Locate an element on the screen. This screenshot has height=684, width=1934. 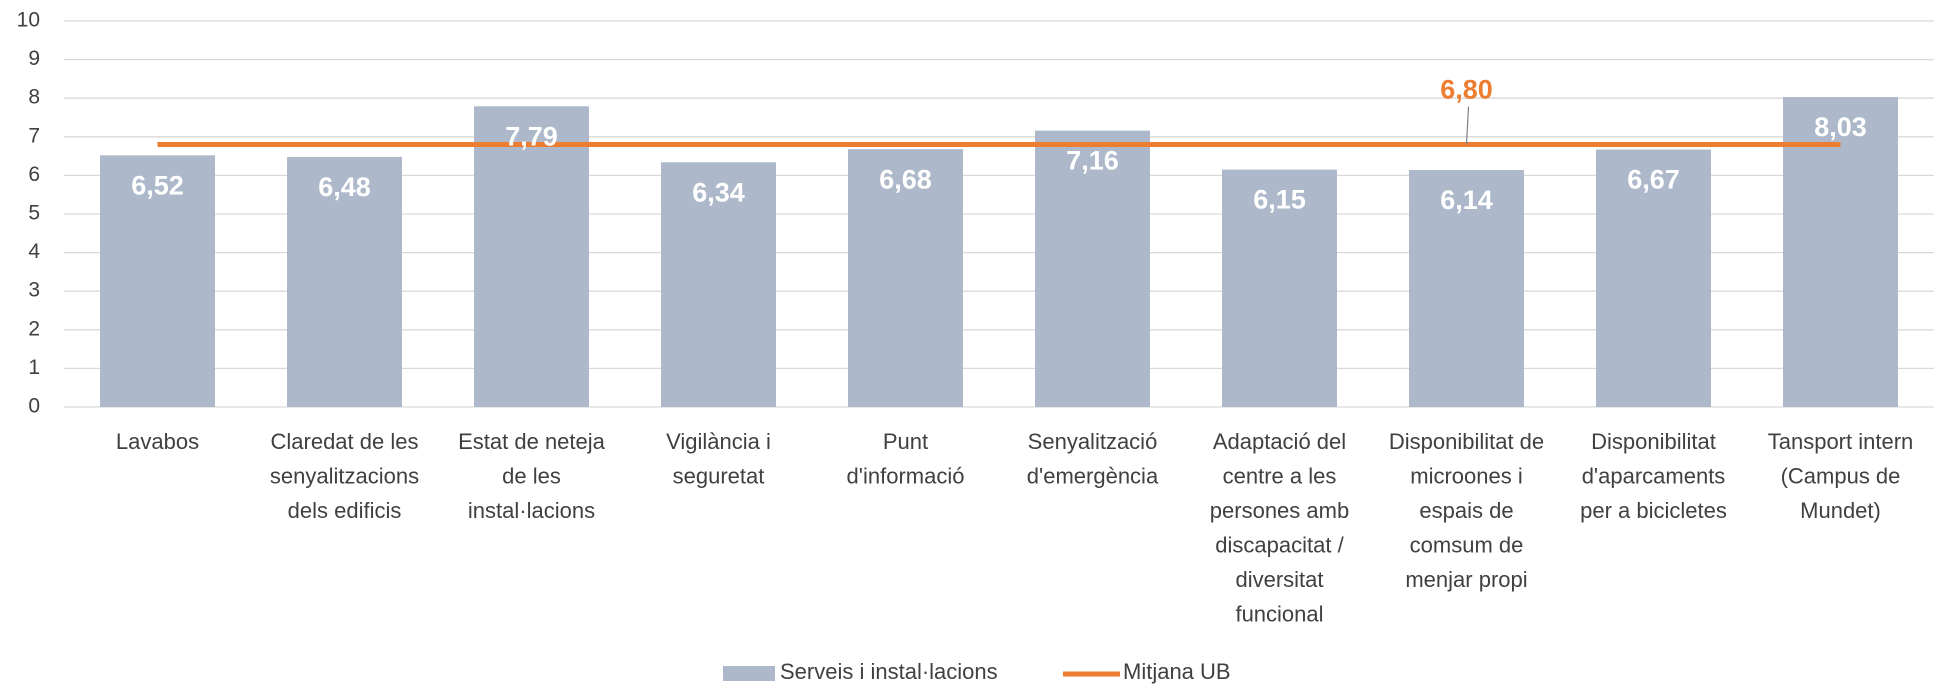
bar-label: 7,16 is located at coordinates (1092, 161).